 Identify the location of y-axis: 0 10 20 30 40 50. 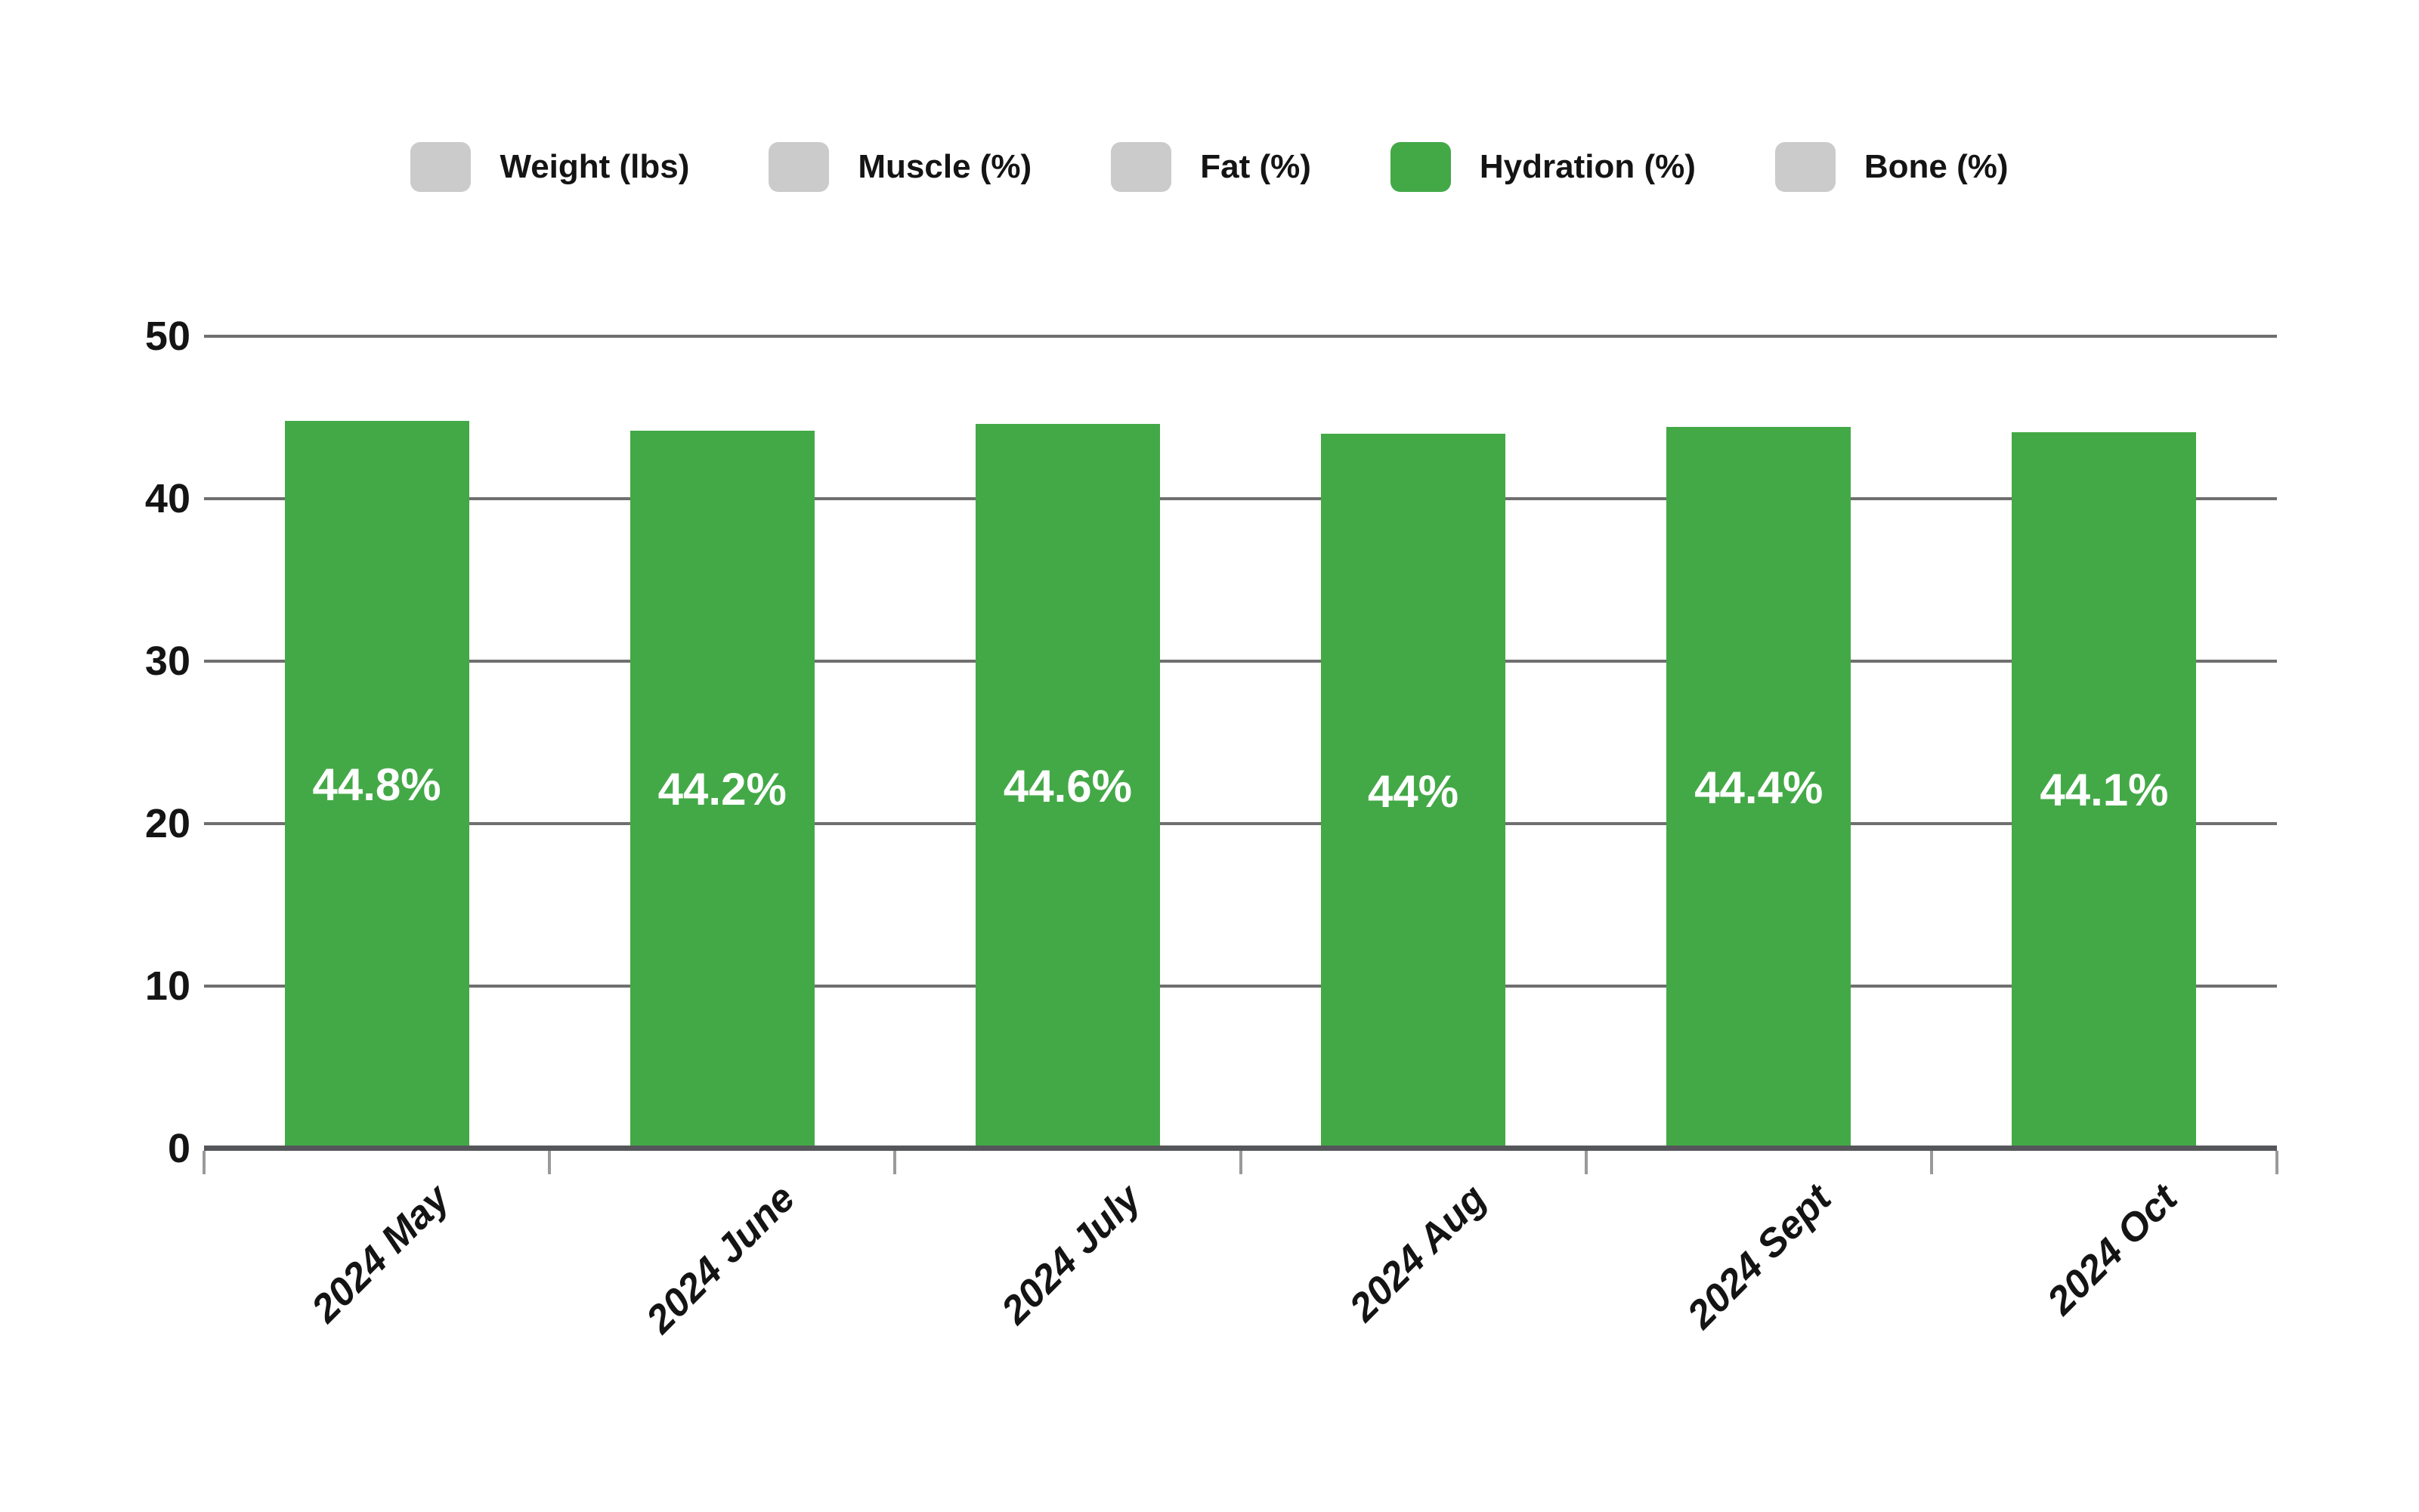
(95, 742).